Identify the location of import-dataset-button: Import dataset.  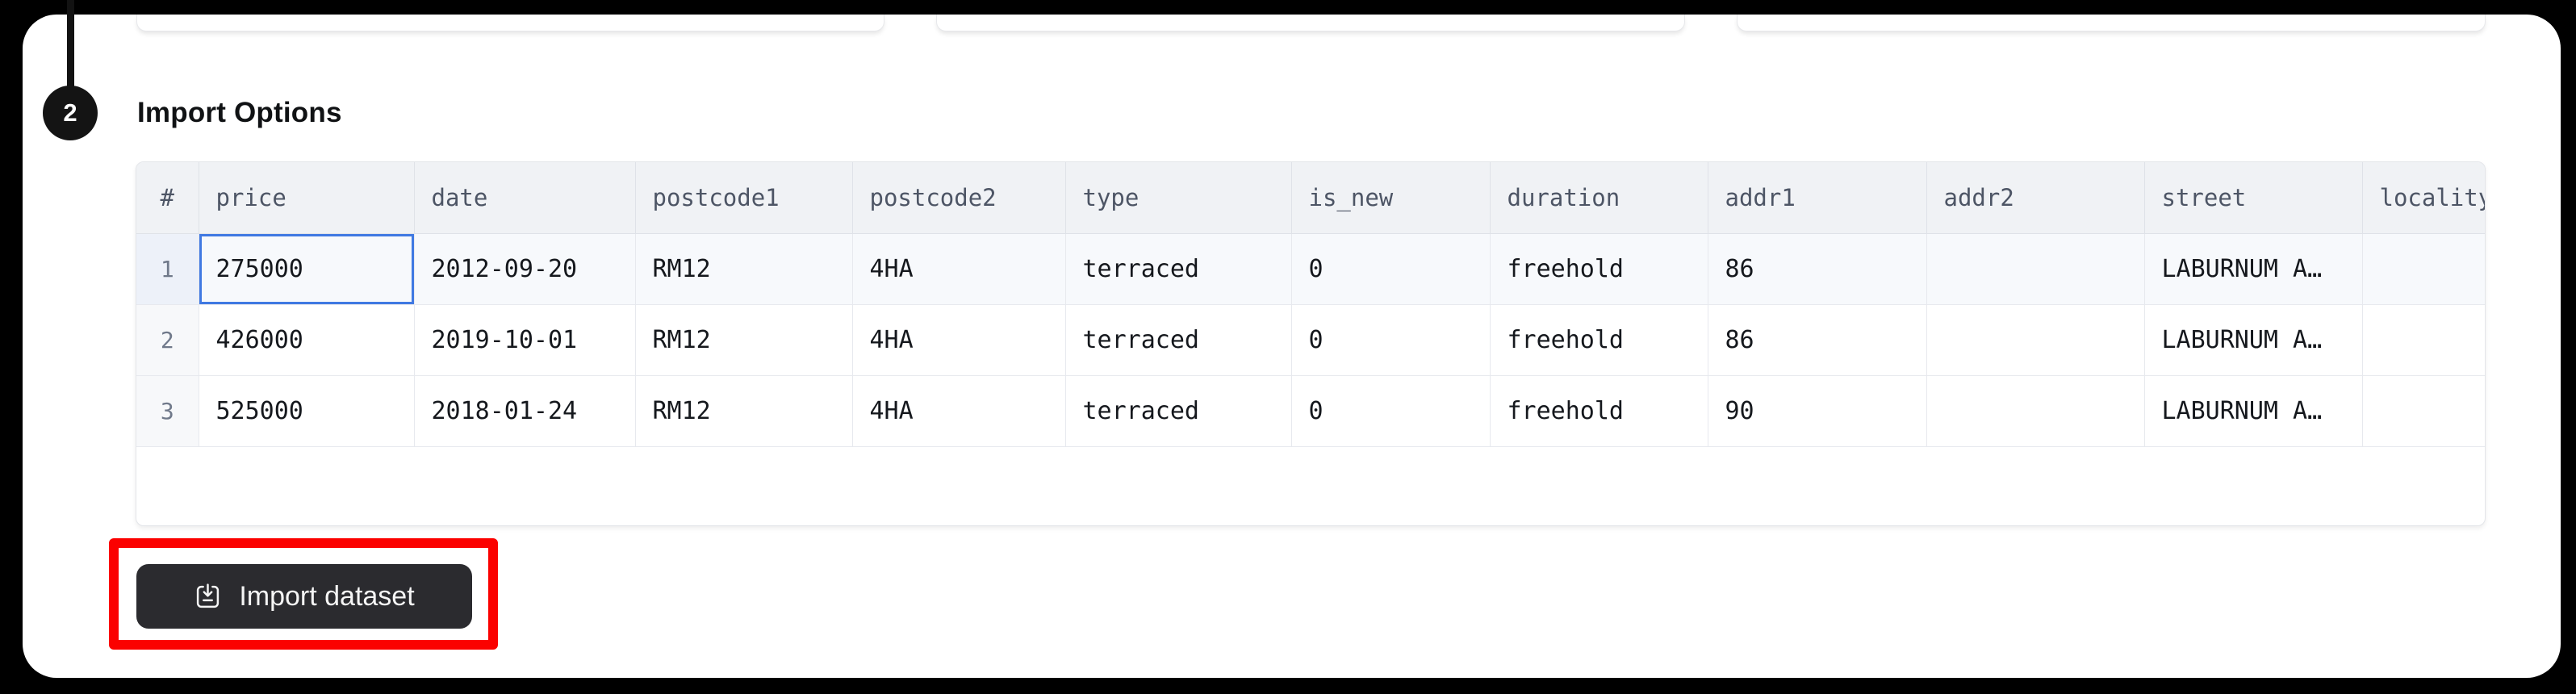
(304, 596).